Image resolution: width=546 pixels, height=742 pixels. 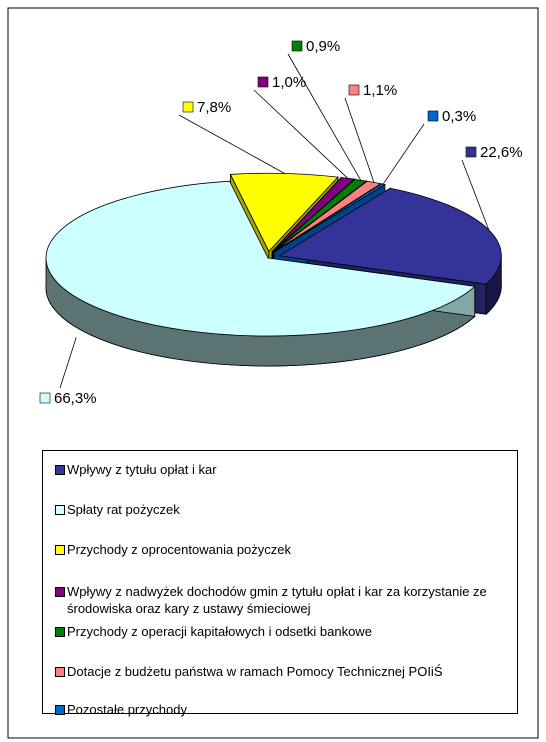 I want to click on data-label: 1,0%, so click(x=289, y=82).